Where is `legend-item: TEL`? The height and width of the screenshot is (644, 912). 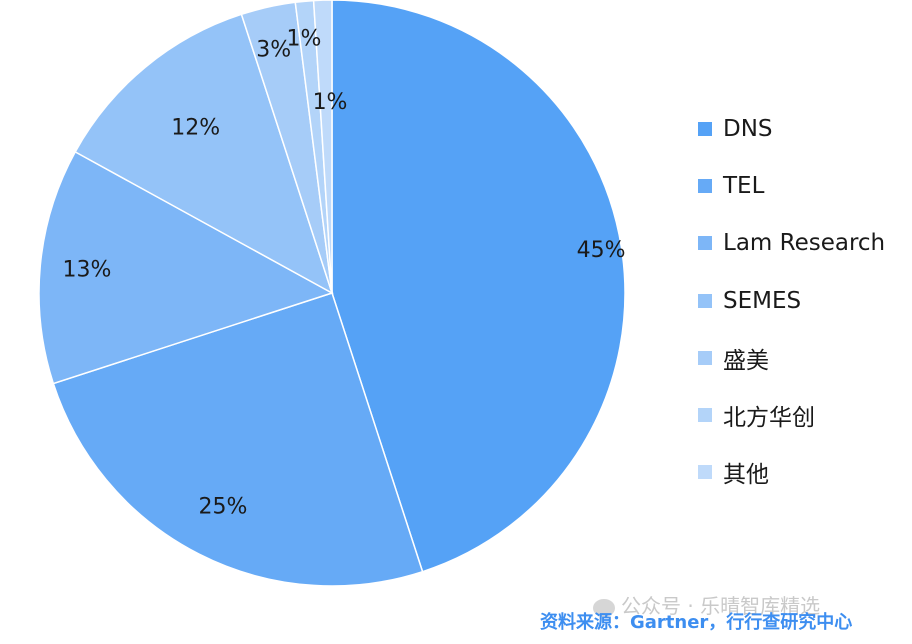 legend-item: TEL is located at coordinates (803, 185).